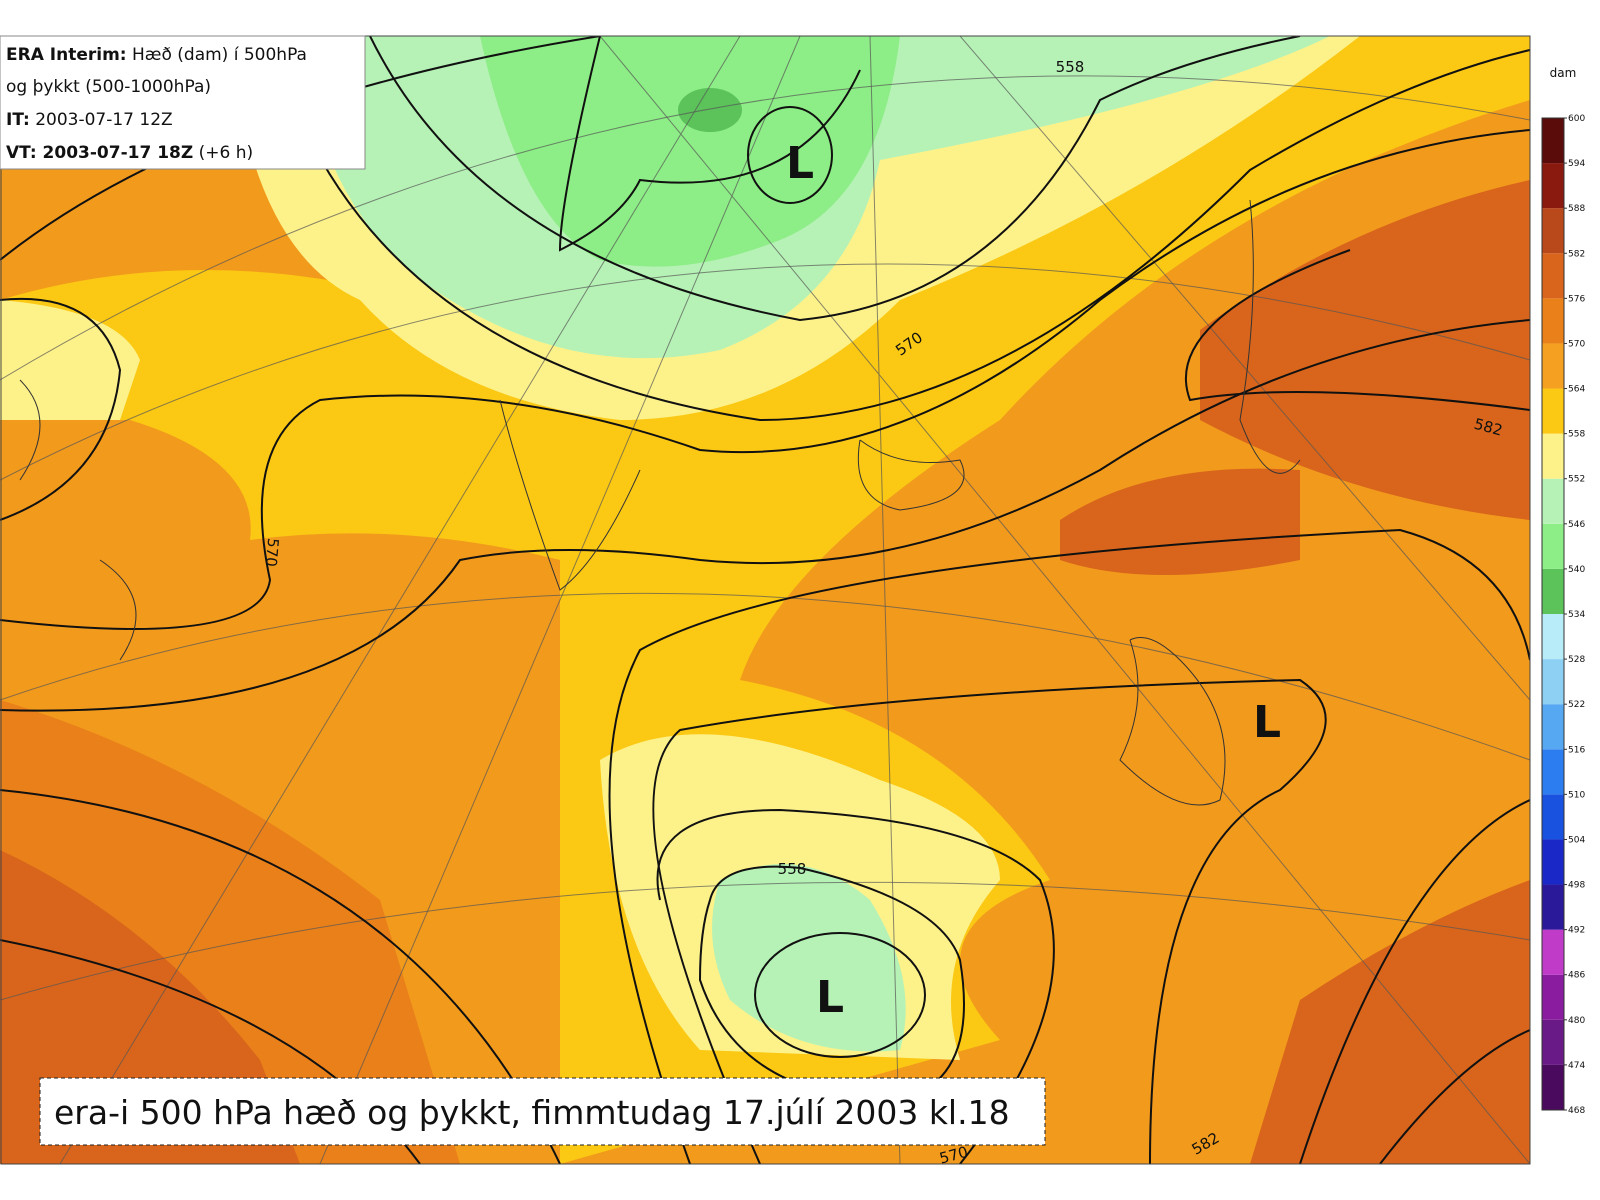  Describe the element at coordinates (66, 55) in the screenshot. I see `header-bold: ERA Interim:` at that location.